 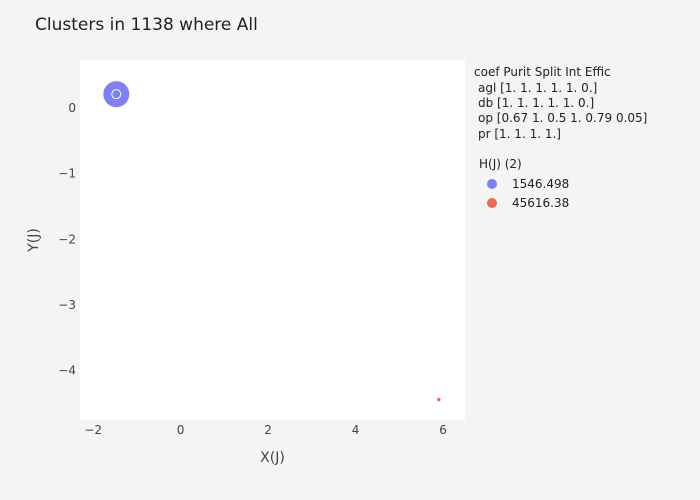 I want to click on annotation-line-pr: pr [1. 1. 1. 1.], so click(x=519, y=134).